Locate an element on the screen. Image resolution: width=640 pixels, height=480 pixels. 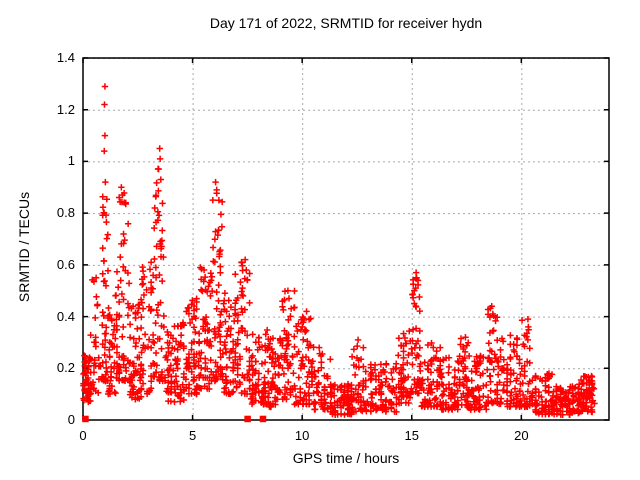
y-tick-label: 0.8 is located at coordinates (65, 213).